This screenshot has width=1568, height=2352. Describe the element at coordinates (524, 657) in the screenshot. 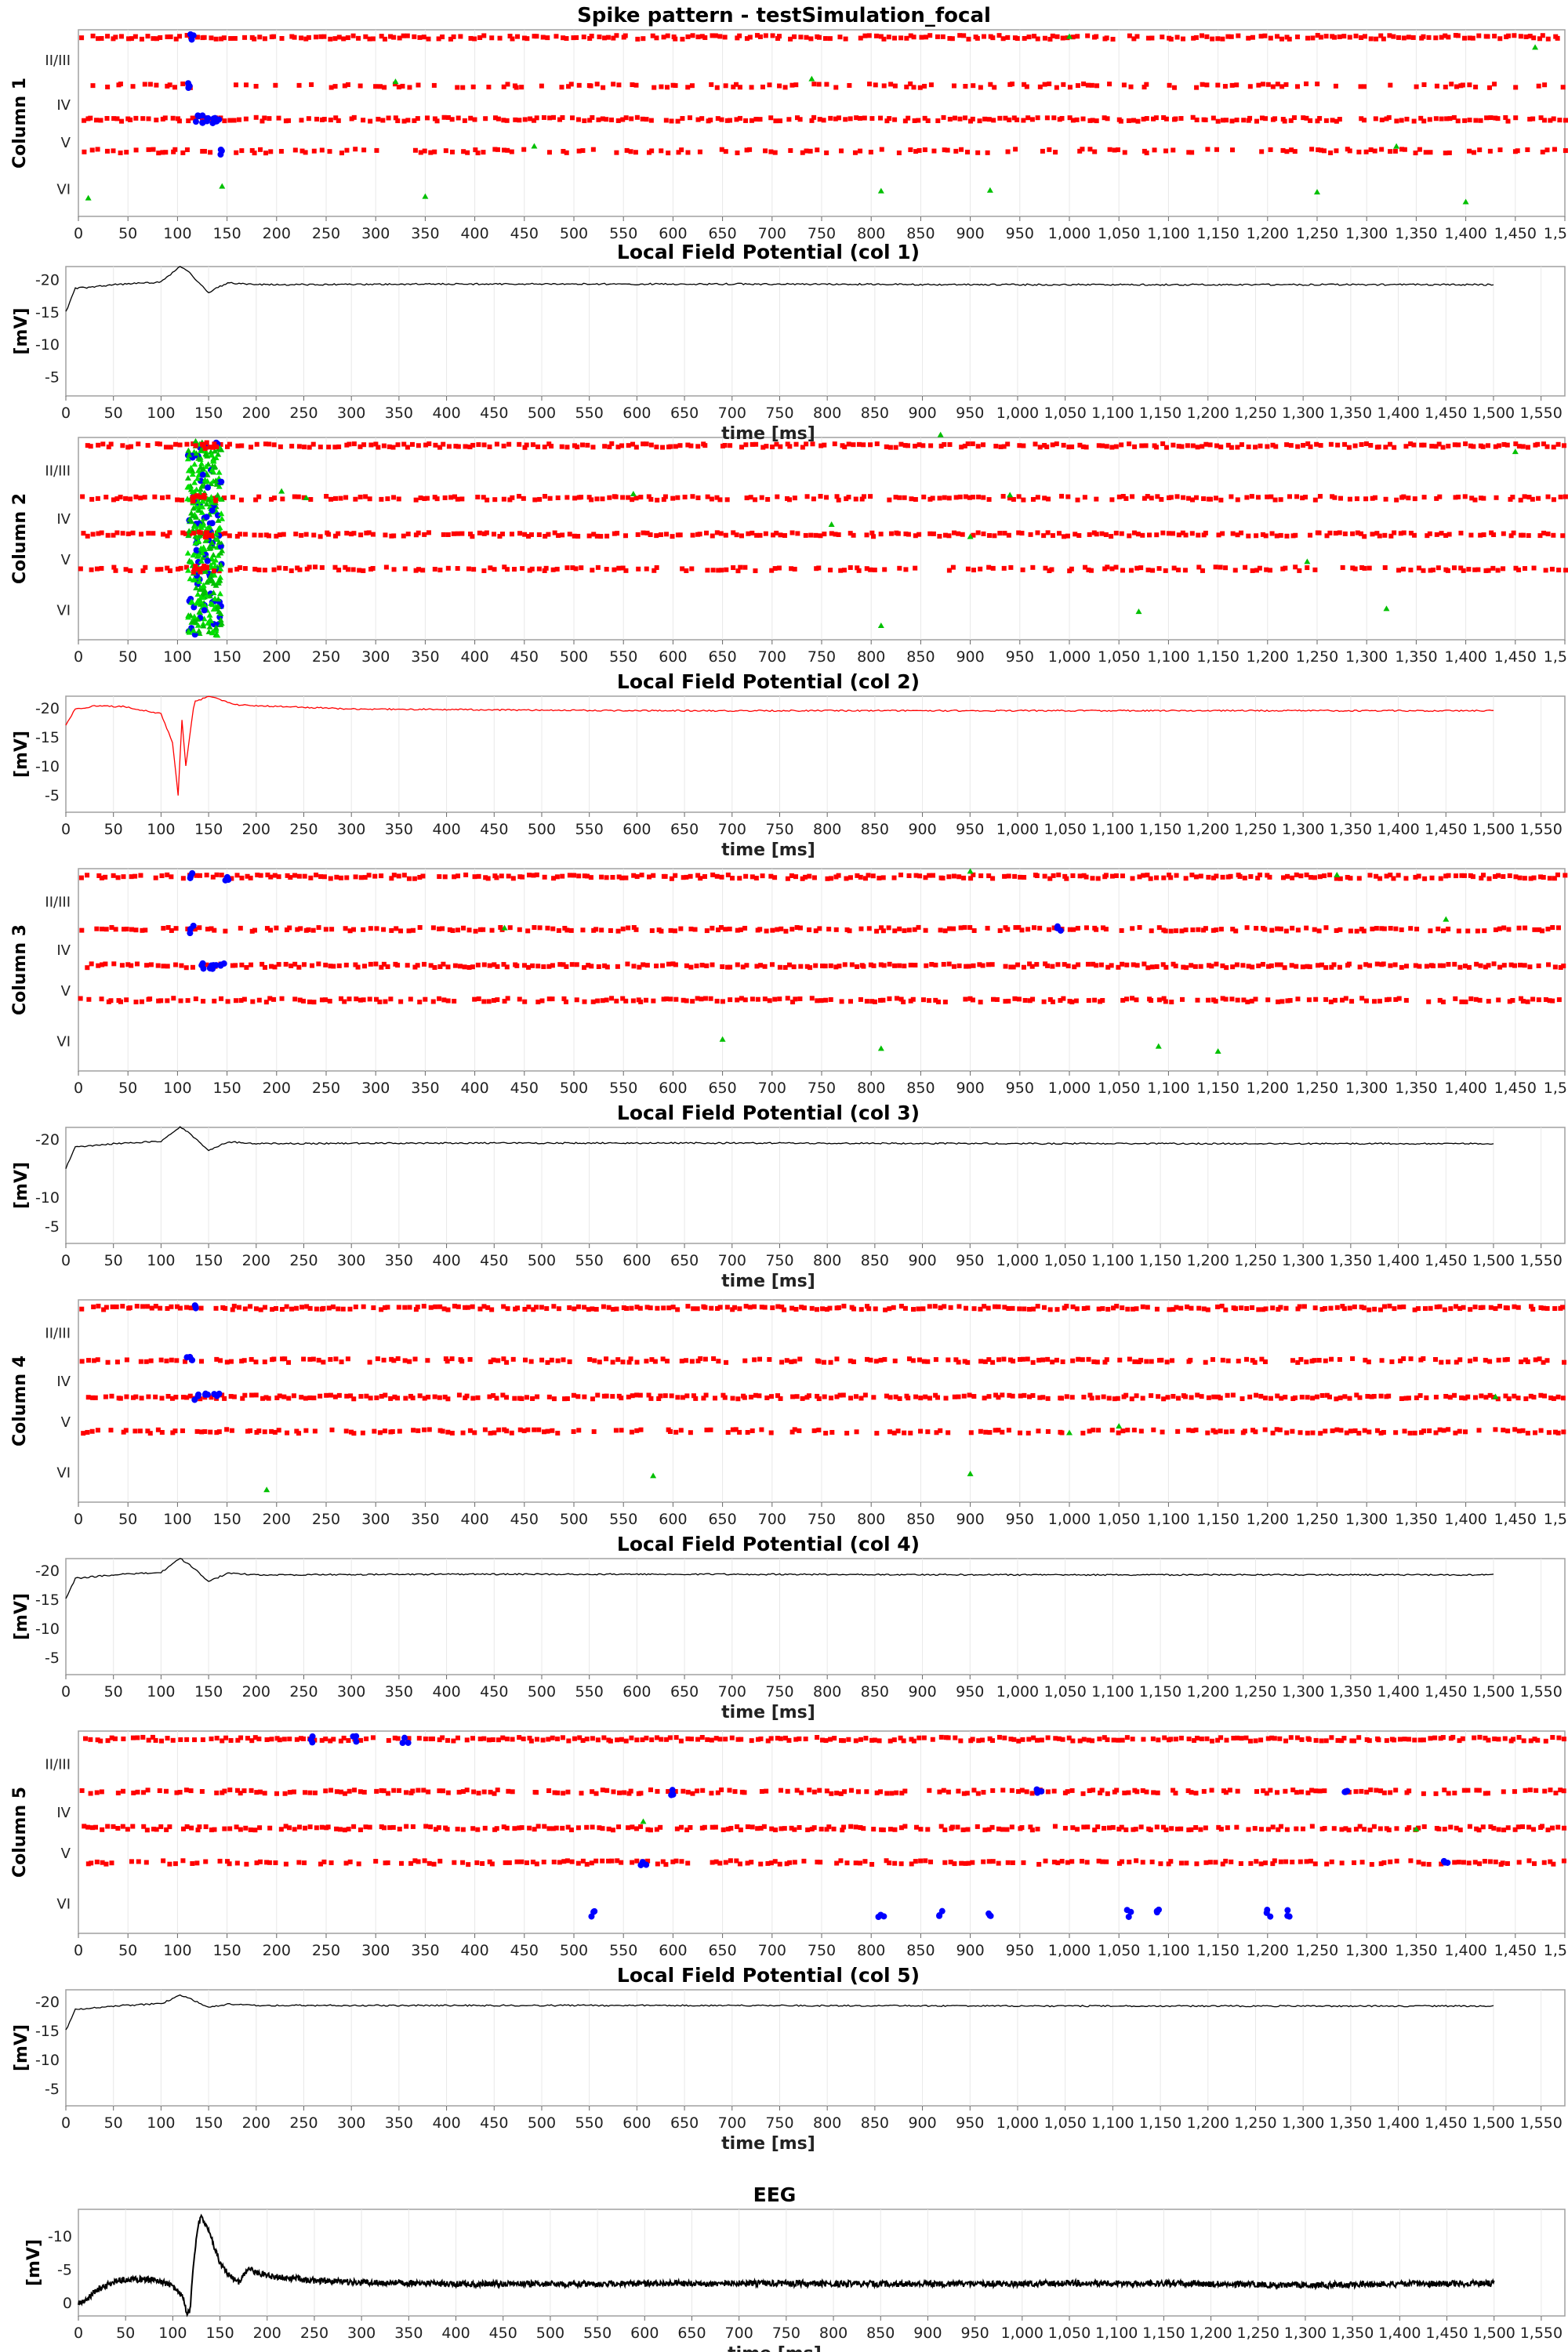

I see `x-tick-label: 450` at that location.